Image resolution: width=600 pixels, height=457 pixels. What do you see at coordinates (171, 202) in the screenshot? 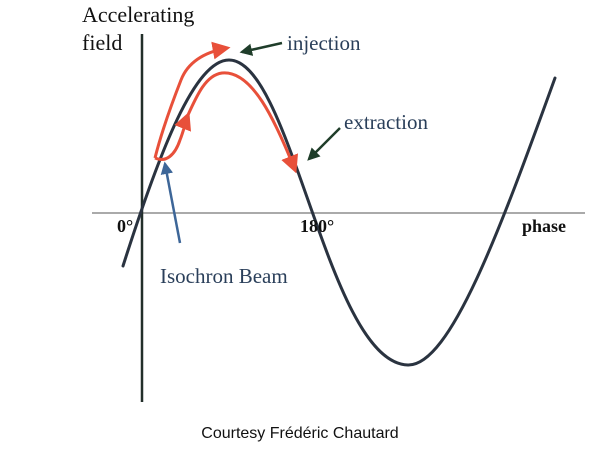
I see `isochron-beam-arrow` at bounding box center [171, 202].